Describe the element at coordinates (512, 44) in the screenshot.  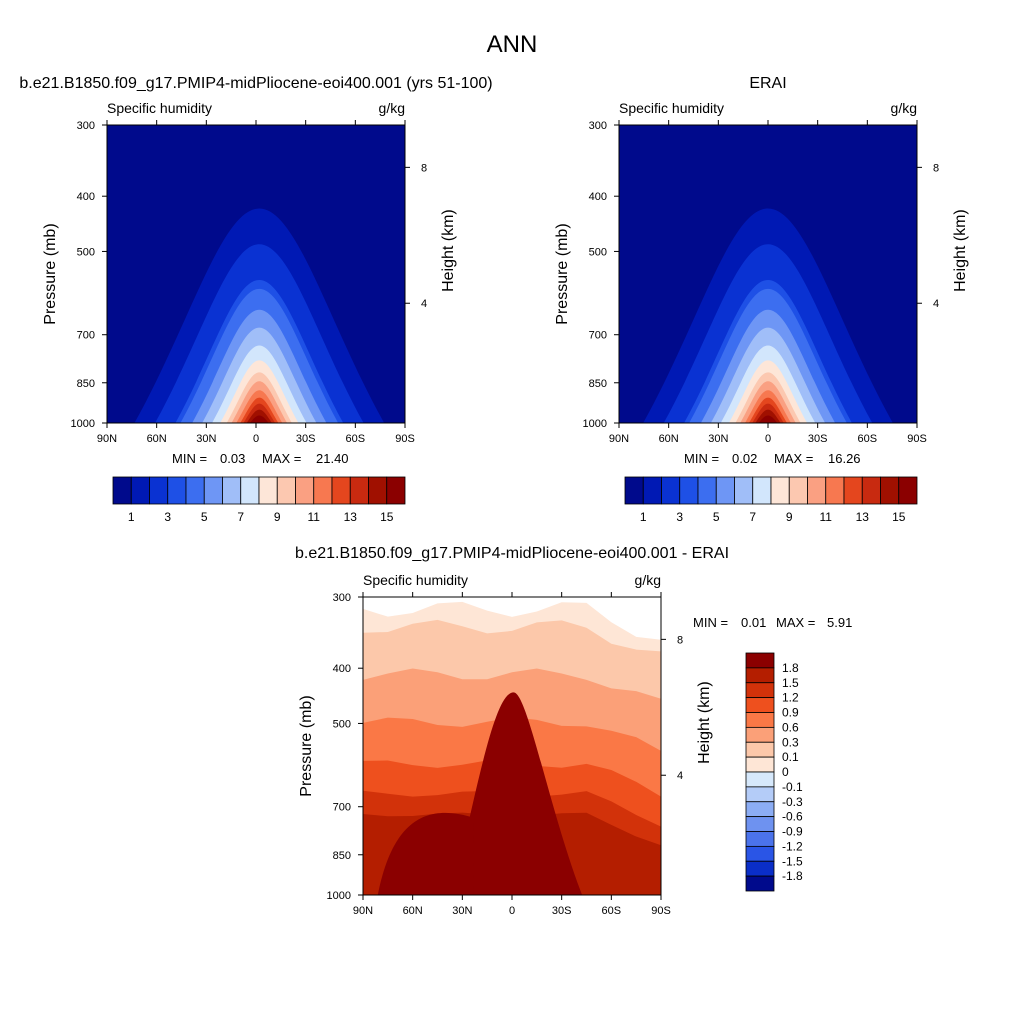
I see `main-title: ANN` at that location.